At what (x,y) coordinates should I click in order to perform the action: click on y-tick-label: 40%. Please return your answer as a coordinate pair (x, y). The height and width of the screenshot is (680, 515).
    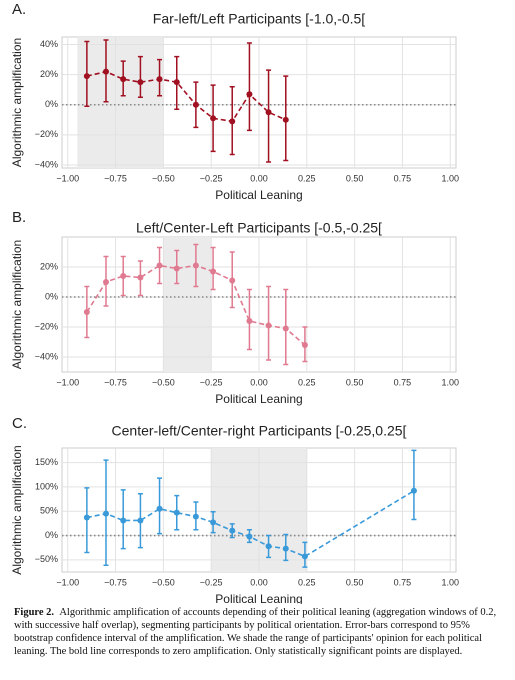
    Looking at the image, I should click on (49, 44).